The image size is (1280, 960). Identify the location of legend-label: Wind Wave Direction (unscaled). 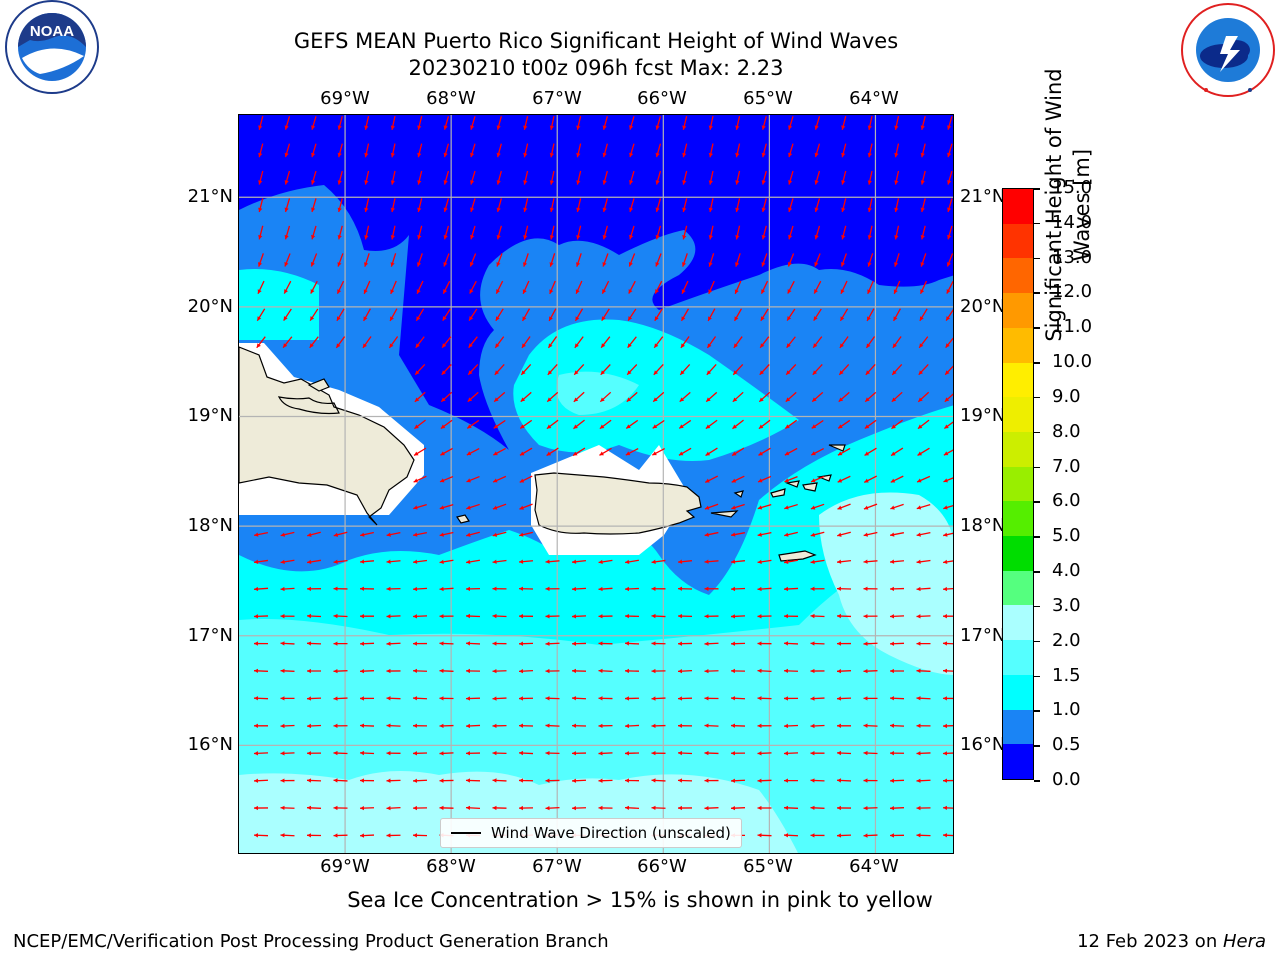
(611, 833).